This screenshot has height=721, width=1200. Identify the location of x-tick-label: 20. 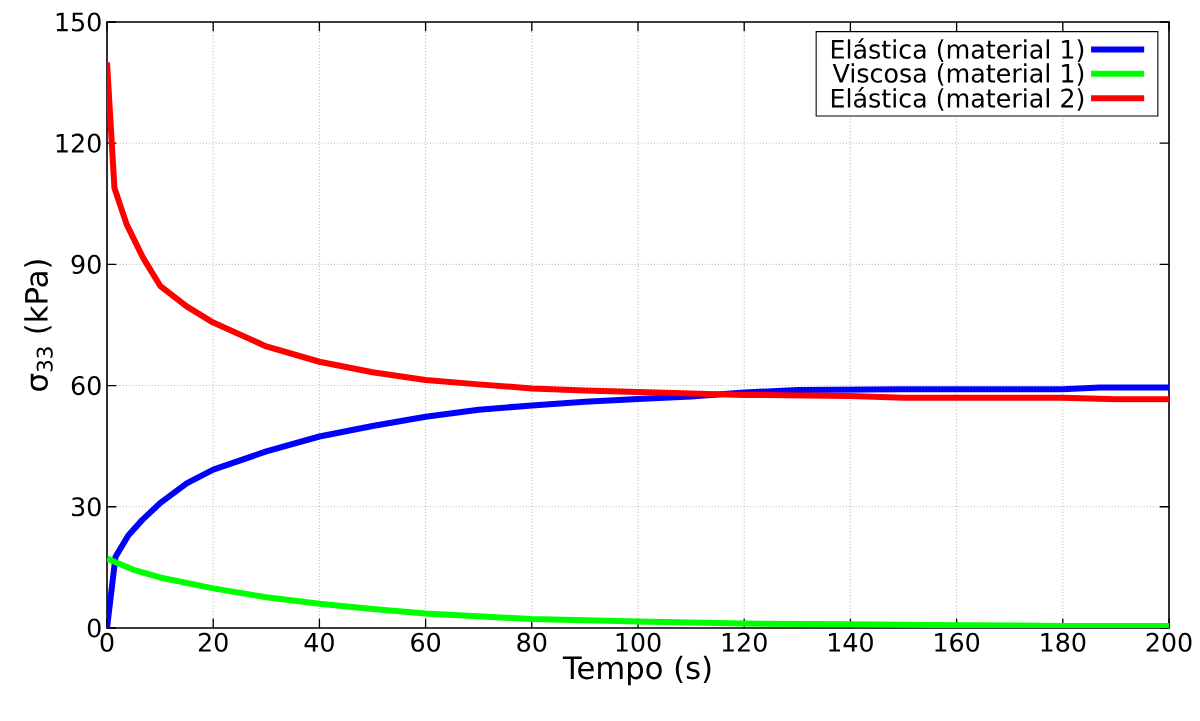
(213, 642).